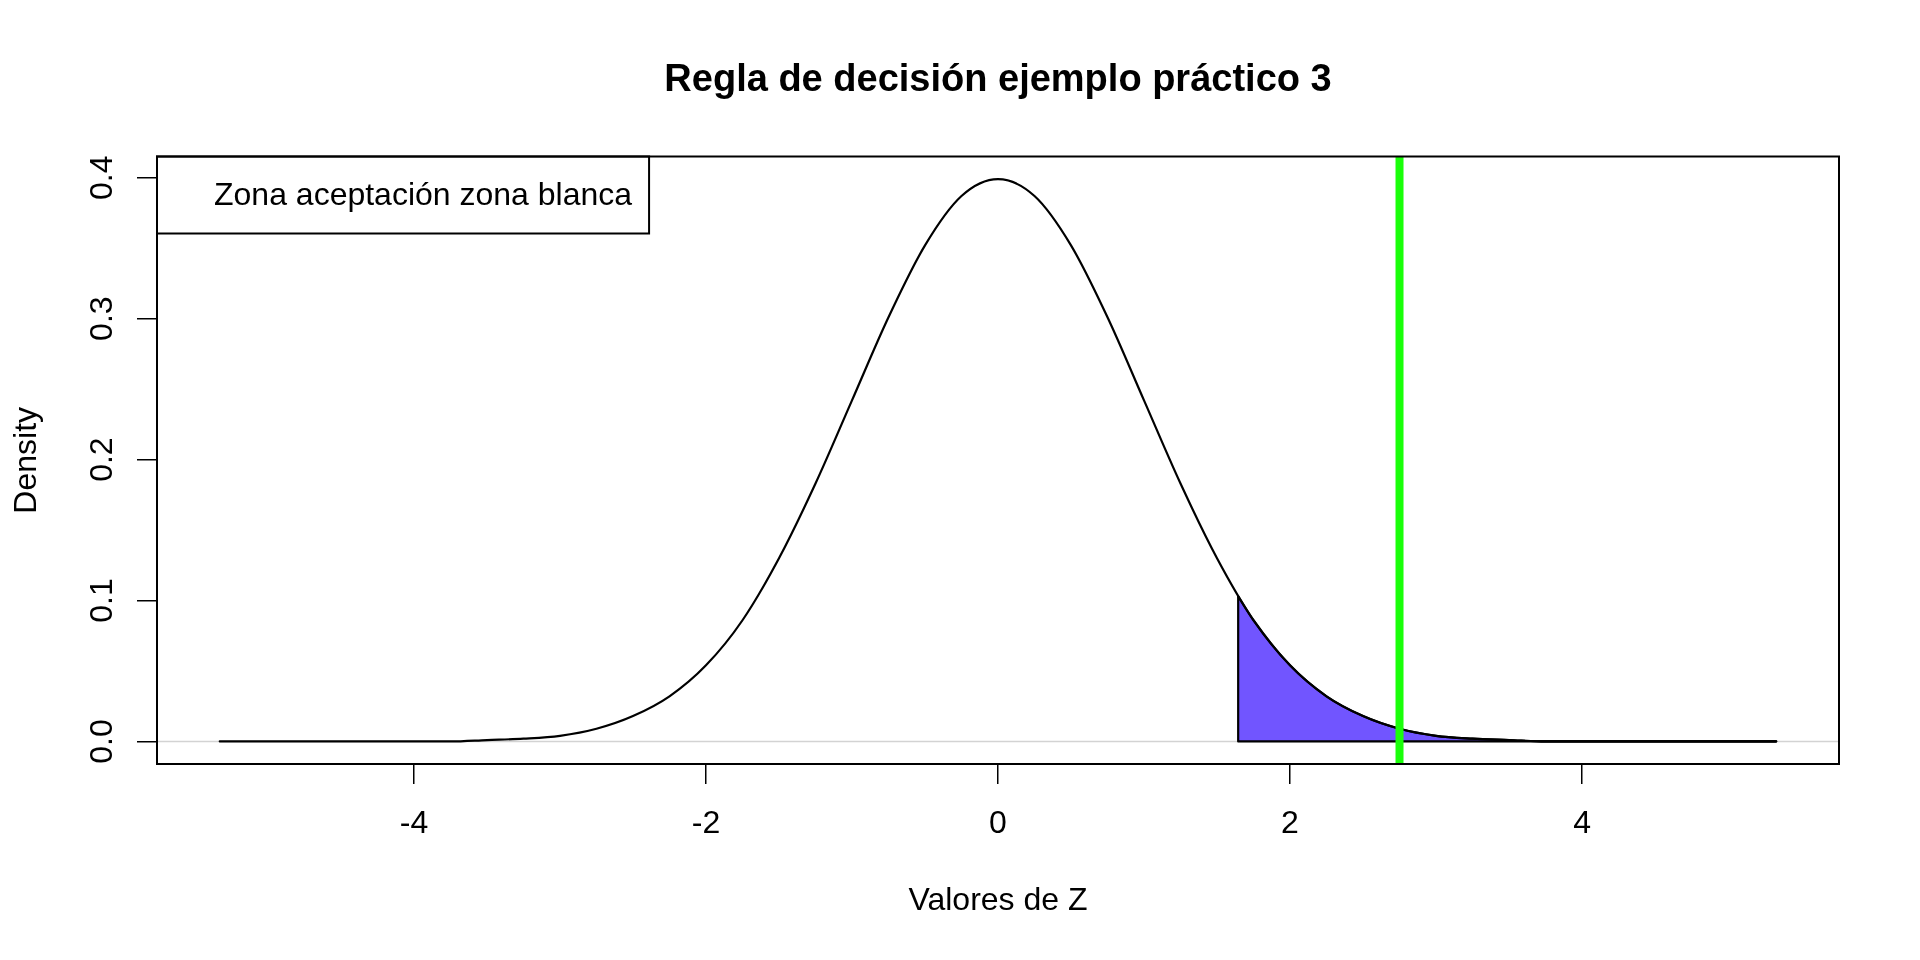  Describe the element at coordinates (25, 460) in the screenshot. I see `y-axis-title: Density` at that location.